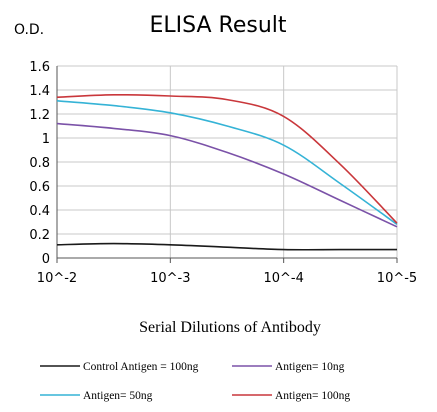  What do you see at coordinates (39, 211) in the screenshot?
I see `y-tick-label: 0.4` at bounding box center [39, 211].